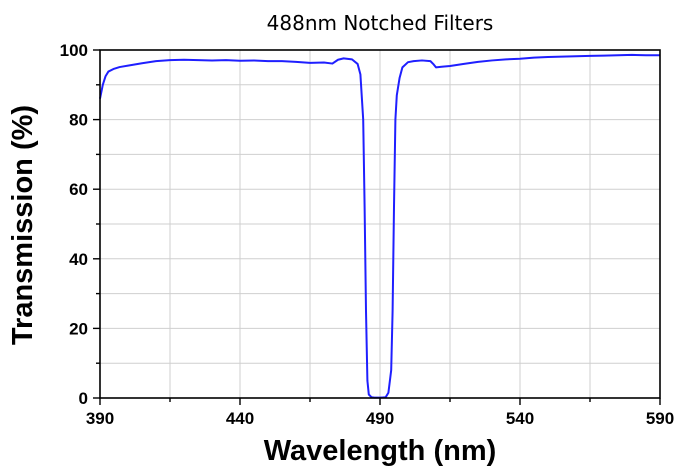 This screenshot has height=470, width=680. Describe the element at coordinates (23, 225) in the screenshot. I see `y-axis-label: Transmission (%)` at that location.